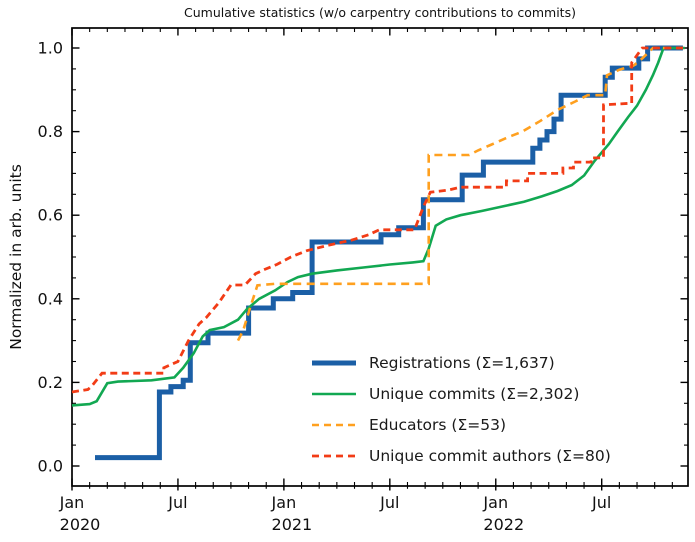 This screenshot has width=695, height=542. I want to click on y-tick-labels: 0.0 0.2 0.4 0.6 0.8 1.0, so click(50, 257).